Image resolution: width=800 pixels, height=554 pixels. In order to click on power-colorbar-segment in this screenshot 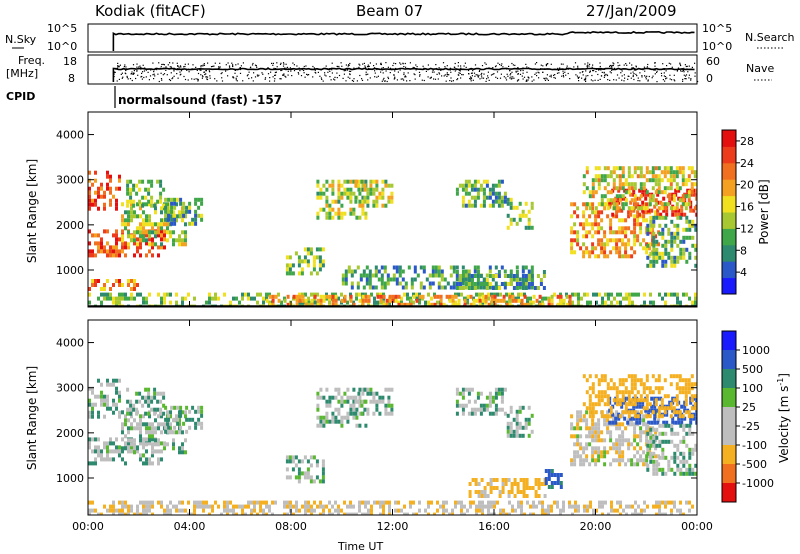, I will do `click(729, 220)`.